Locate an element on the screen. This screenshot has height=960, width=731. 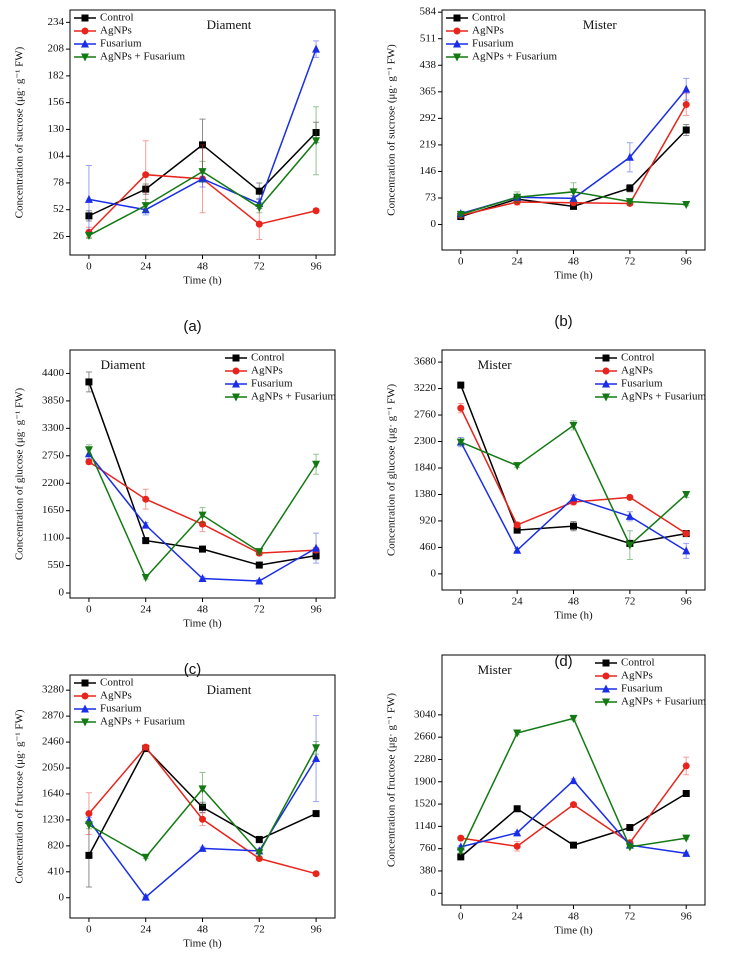
y-tick-label: 3680 is located at coordinates (425, 362).